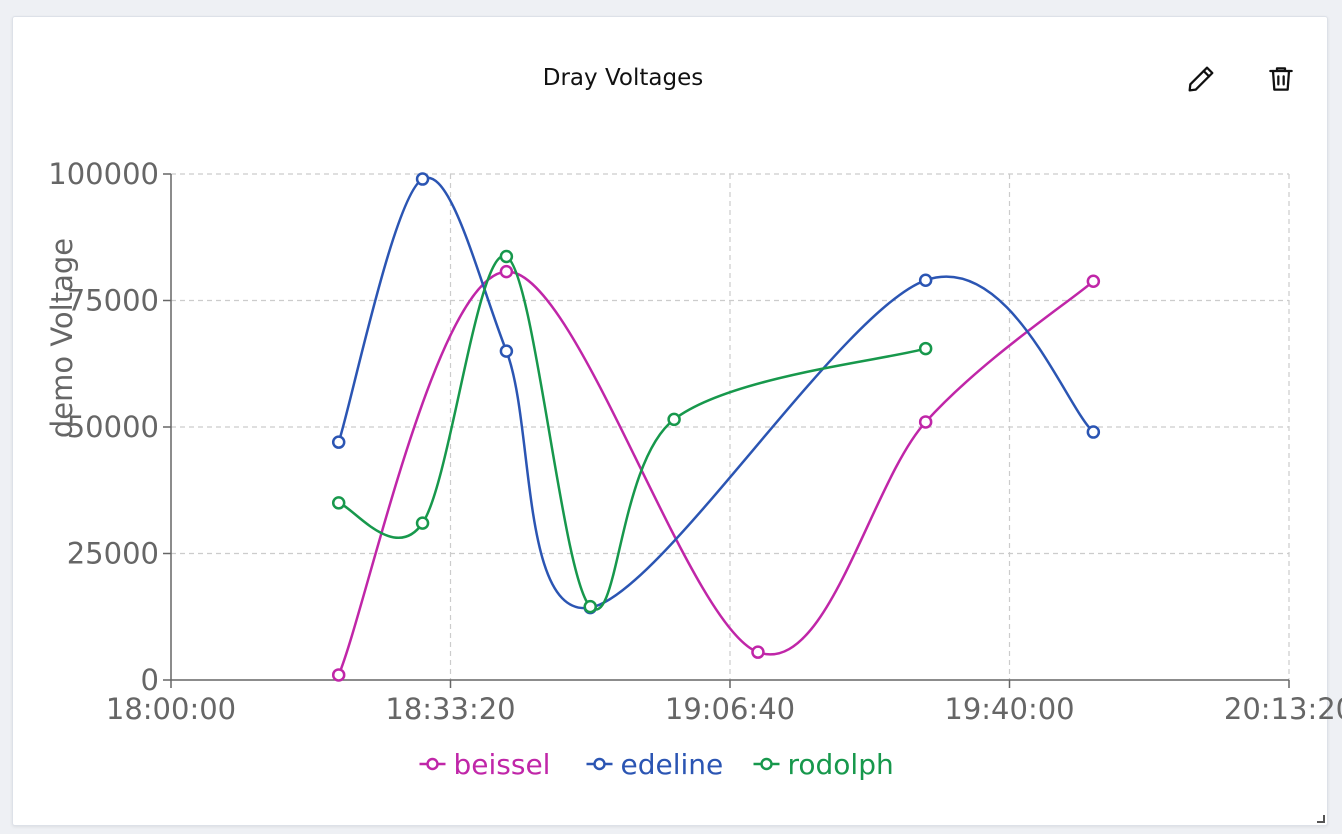 This screenshot has height=834, width=1342. I want to click on y-tick-label: 100000, so click(103, 174).